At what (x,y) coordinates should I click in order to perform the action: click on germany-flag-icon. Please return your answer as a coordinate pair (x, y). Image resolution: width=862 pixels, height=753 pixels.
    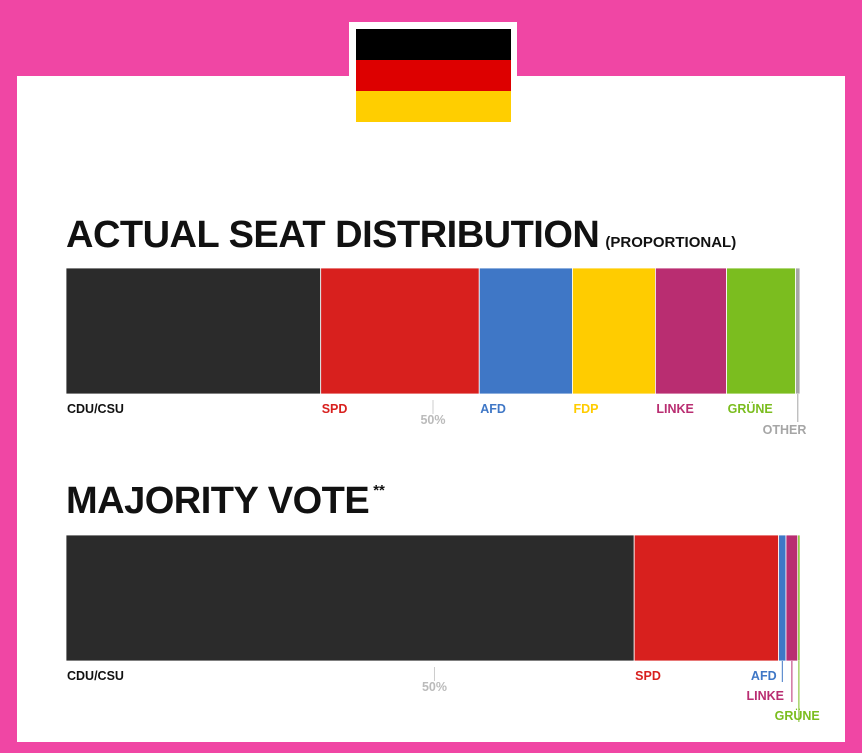
    Looking at the image, I should click on (433, 75).